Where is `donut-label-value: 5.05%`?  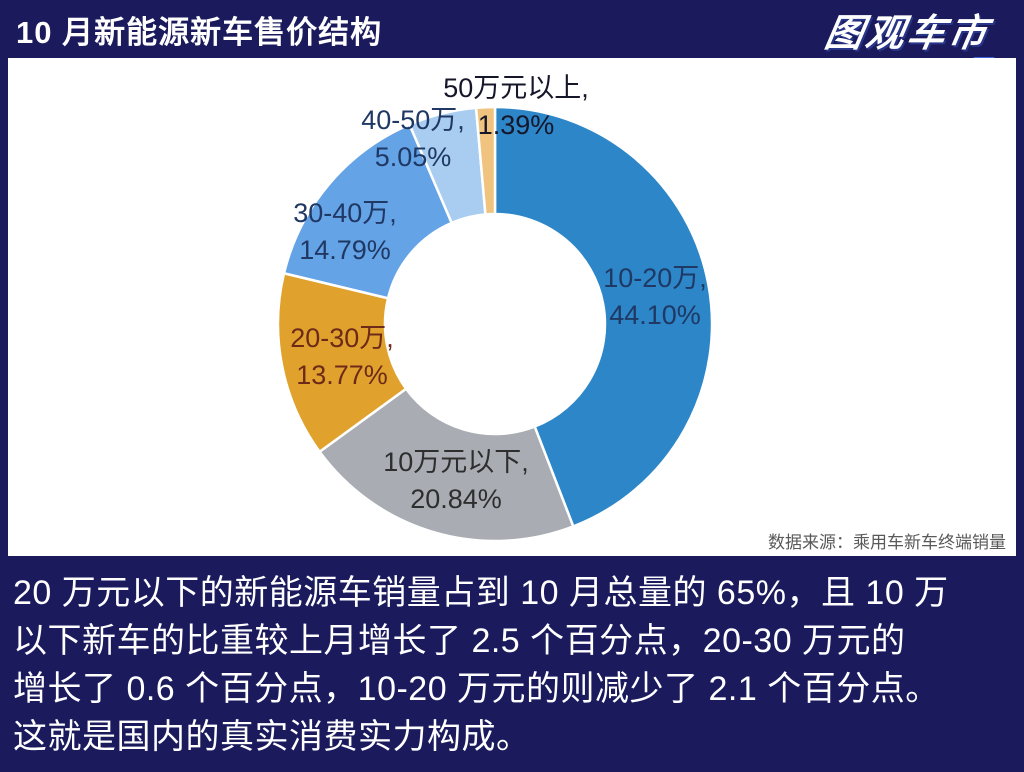
donut-label-value: 5.05% is located at coordinates (413, 157).